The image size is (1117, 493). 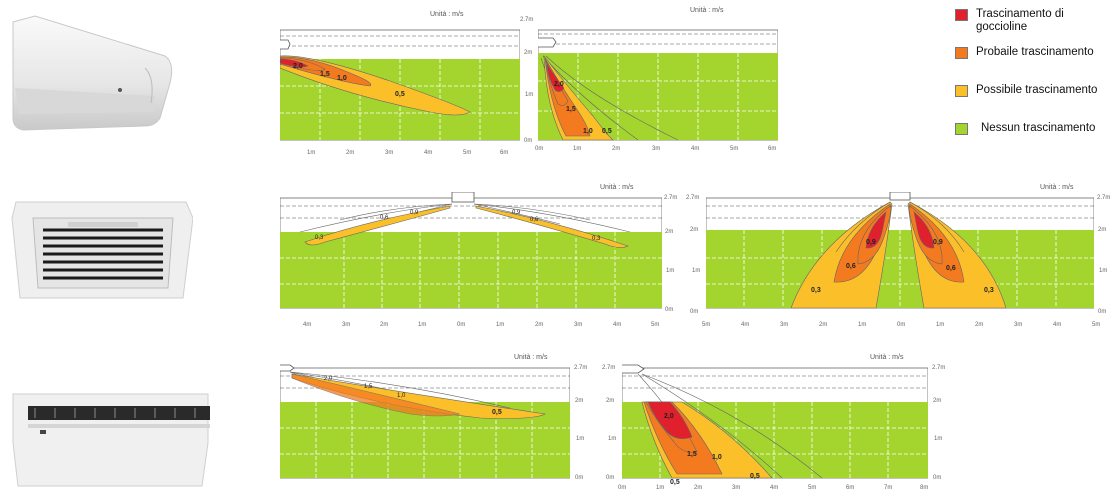 I want to click on legend-swatch-green, so click(x=961, y=129).